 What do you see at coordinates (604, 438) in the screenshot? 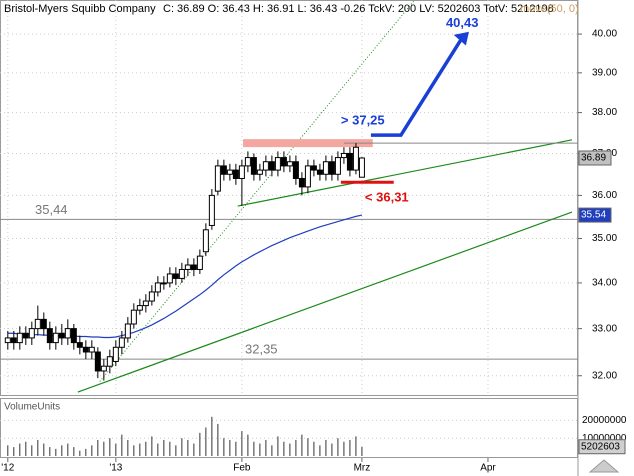
I see `volume-tick-label: 10000000` at bounding box center [604, 438].